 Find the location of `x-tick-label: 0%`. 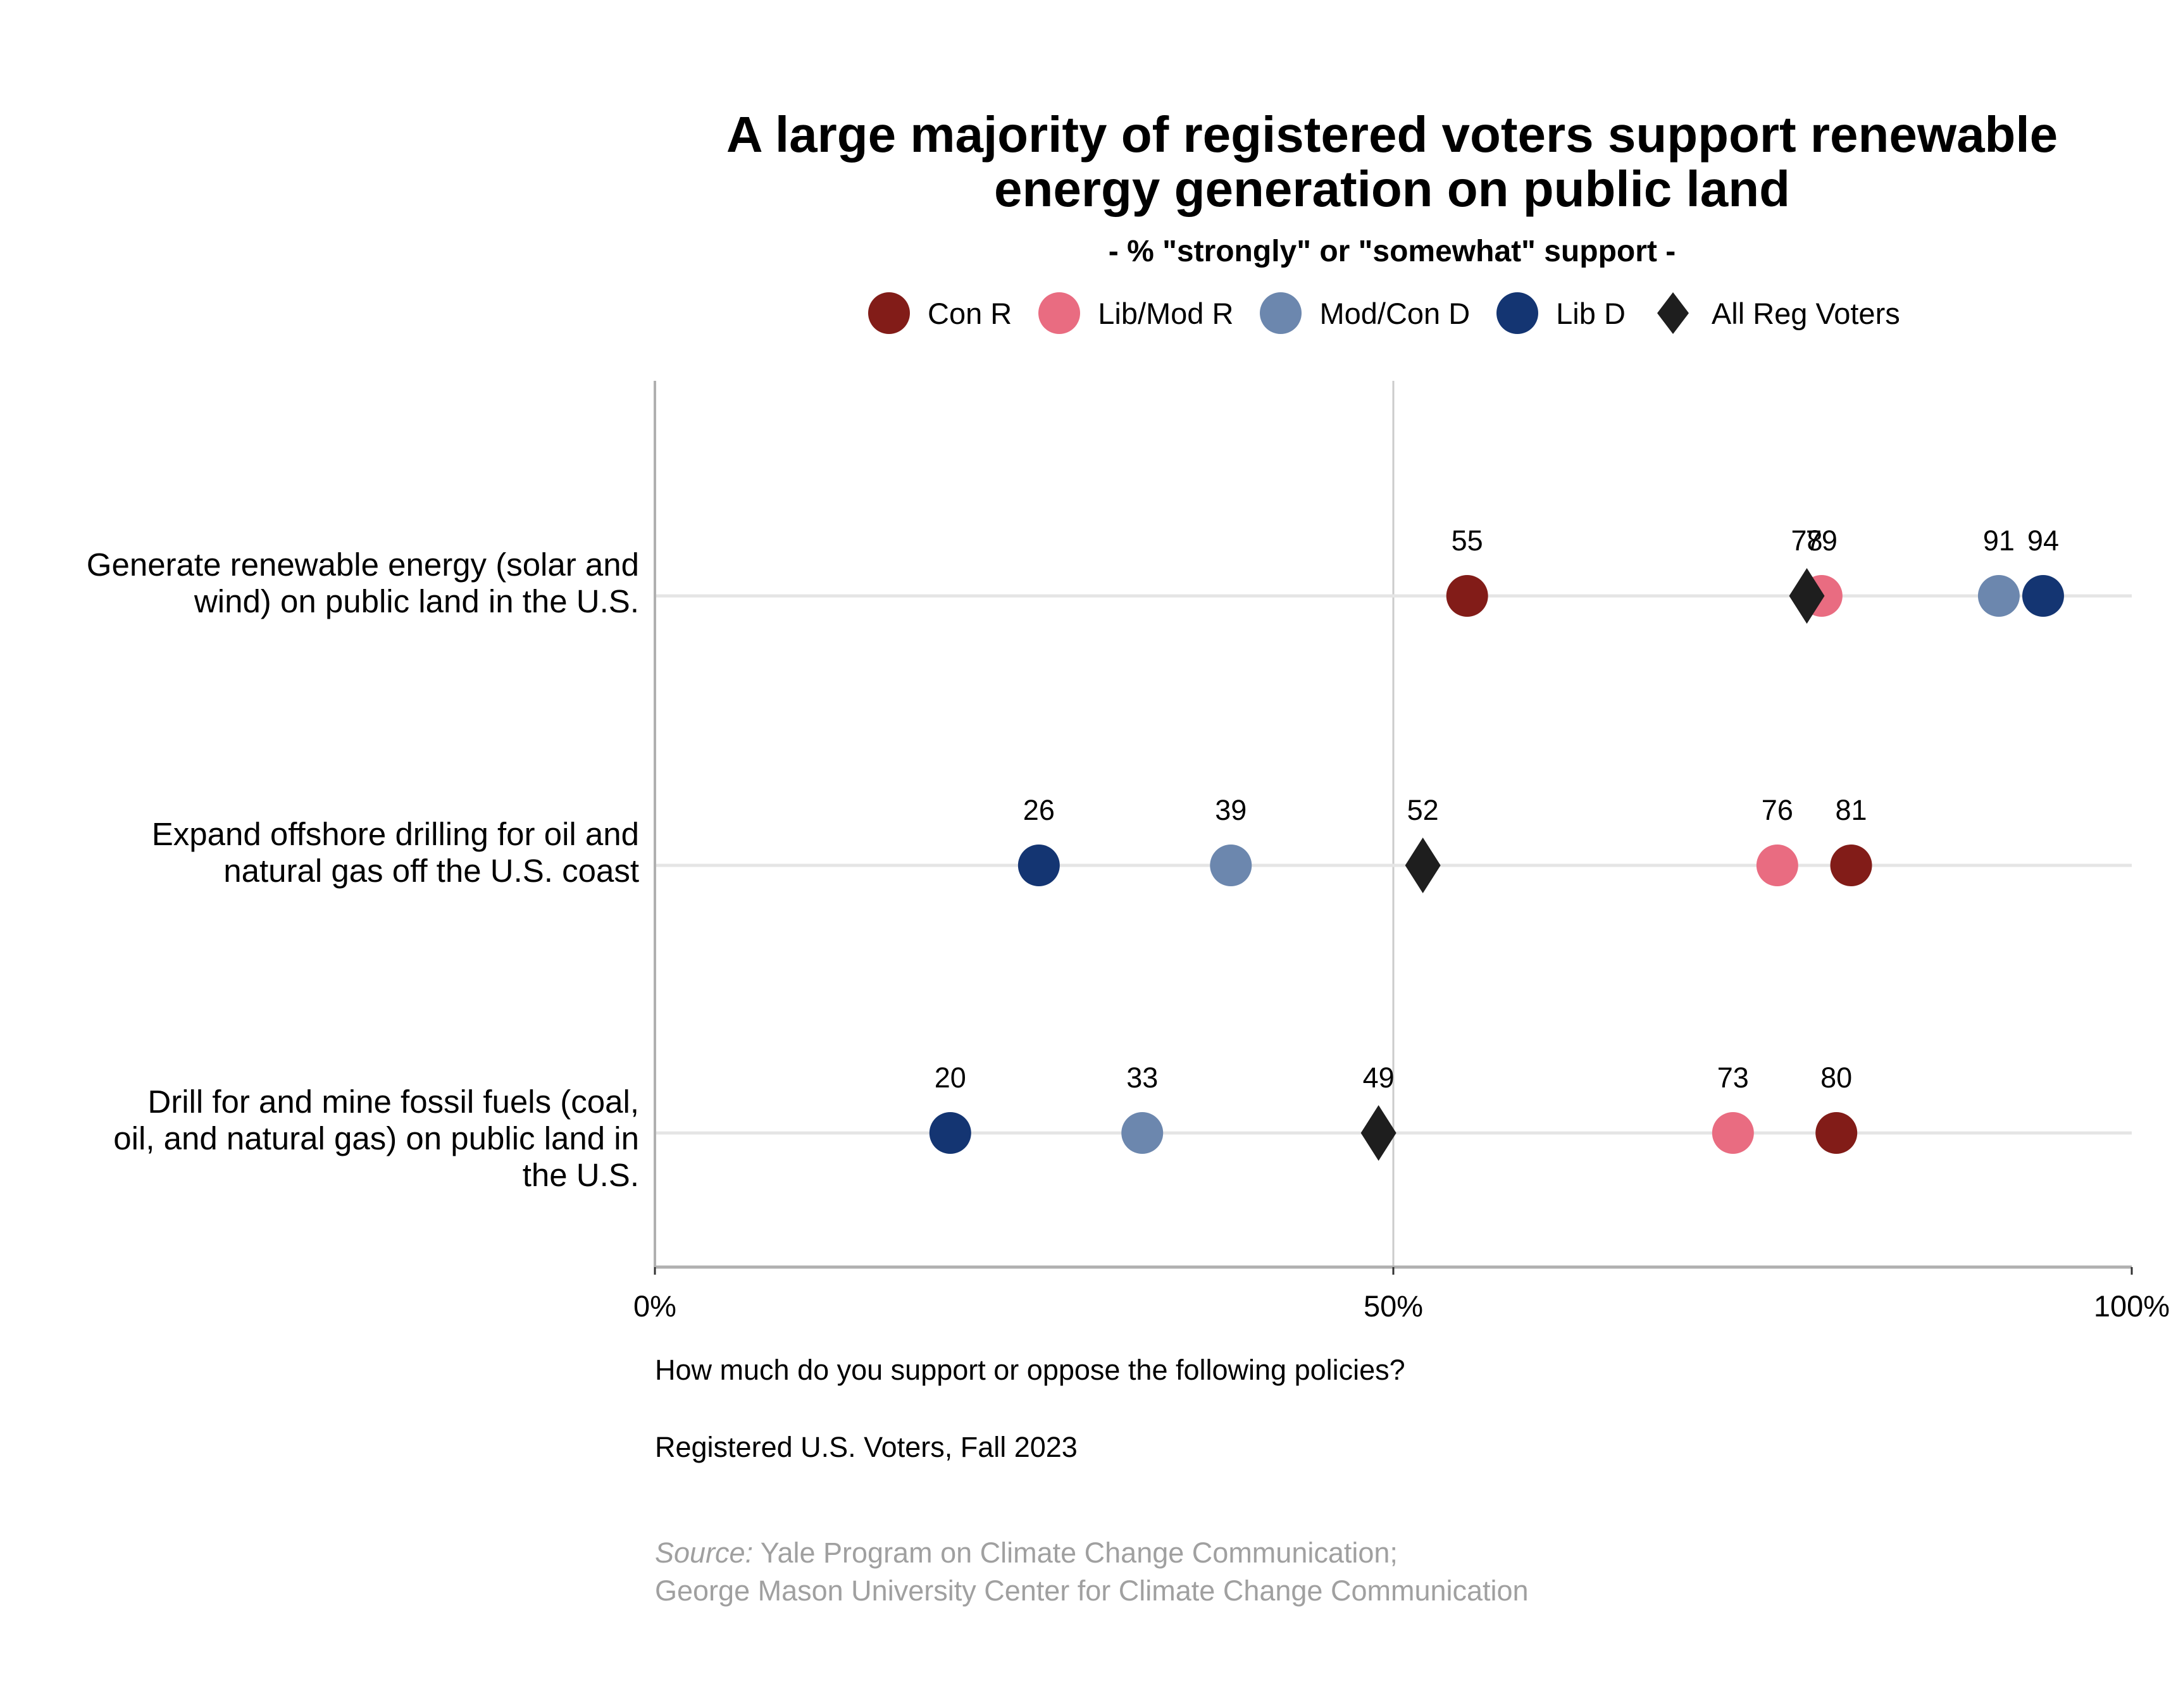

x-tick-label: 0% is located at coordinates (654, 1306).